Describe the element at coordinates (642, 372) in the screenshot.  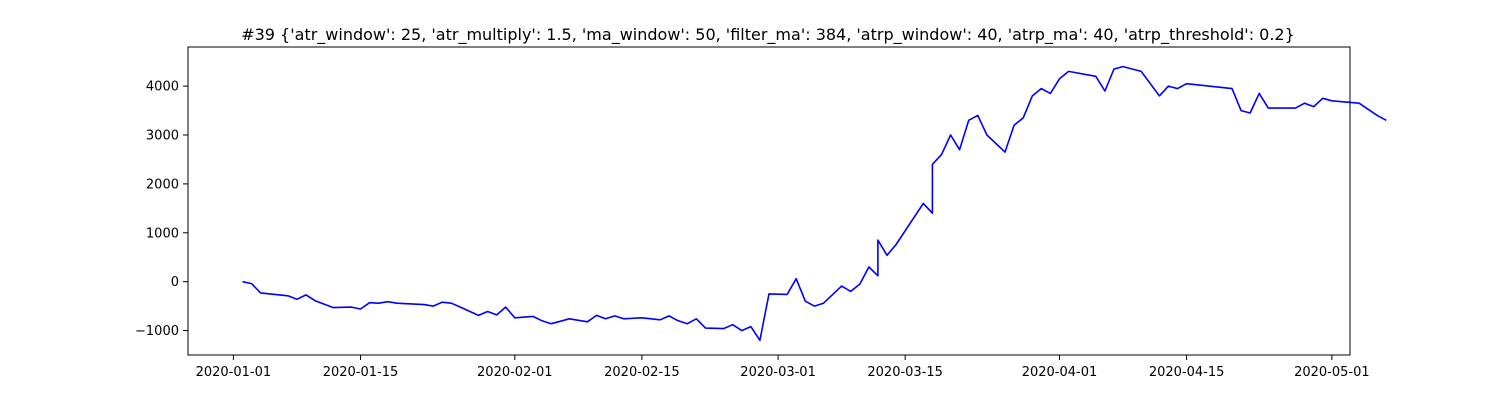
I see `x-tick-label: 2020-02-15` at that location.